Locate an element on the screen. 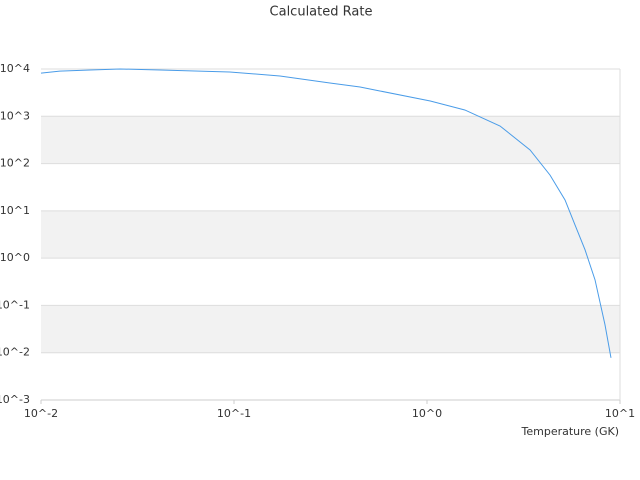  y-tick-label: 10^2 is located at coordinates (15, 163).